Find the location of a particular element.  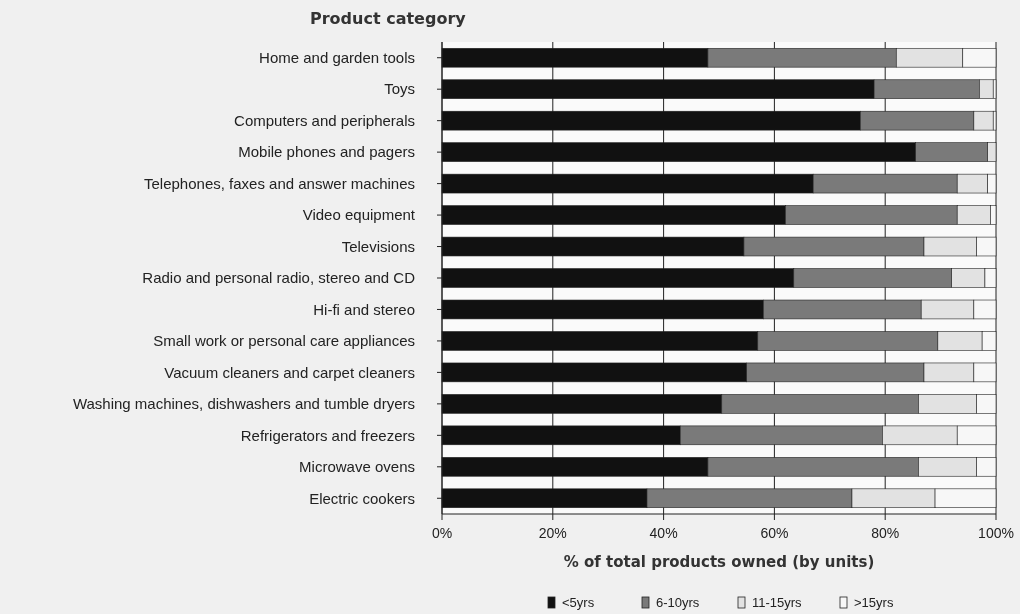

y-tick-label: Toys is located at coordinates (399, 89).